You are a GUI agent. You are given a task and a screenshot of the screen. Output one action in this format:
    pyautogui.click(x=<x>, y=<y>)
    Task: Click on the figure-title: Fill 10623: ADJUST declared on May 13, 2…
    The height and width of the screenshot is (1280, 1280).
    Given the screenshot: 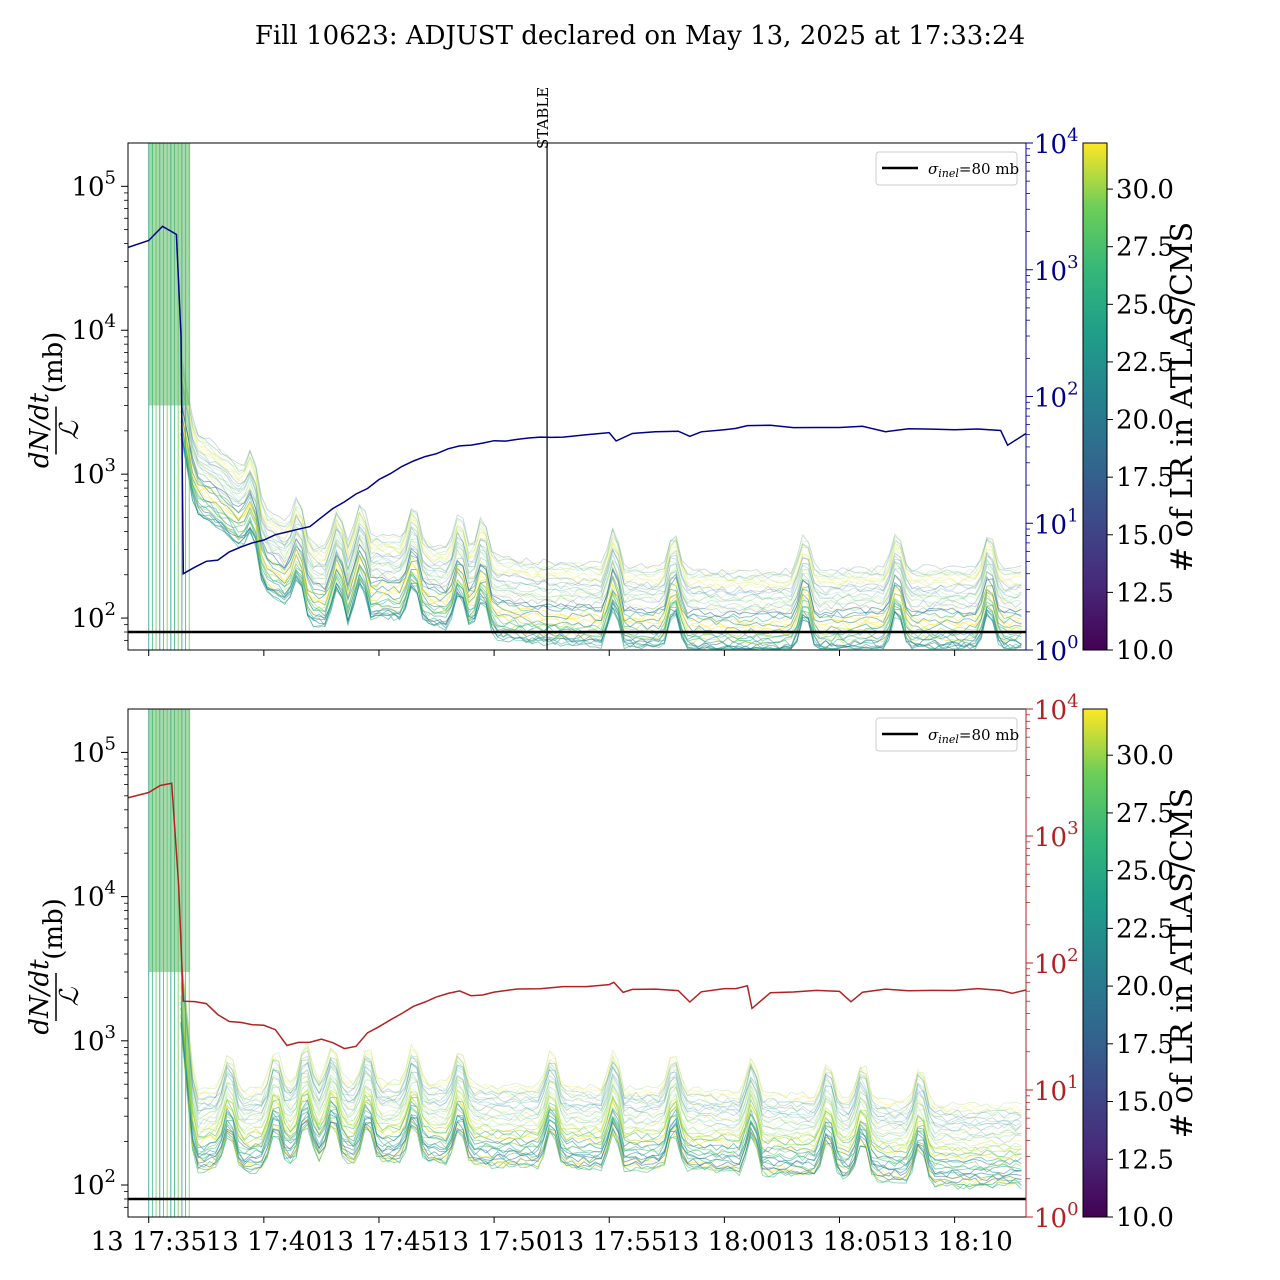 What is the action you would take?
    pyautogui.click(x=640, y=36)
    